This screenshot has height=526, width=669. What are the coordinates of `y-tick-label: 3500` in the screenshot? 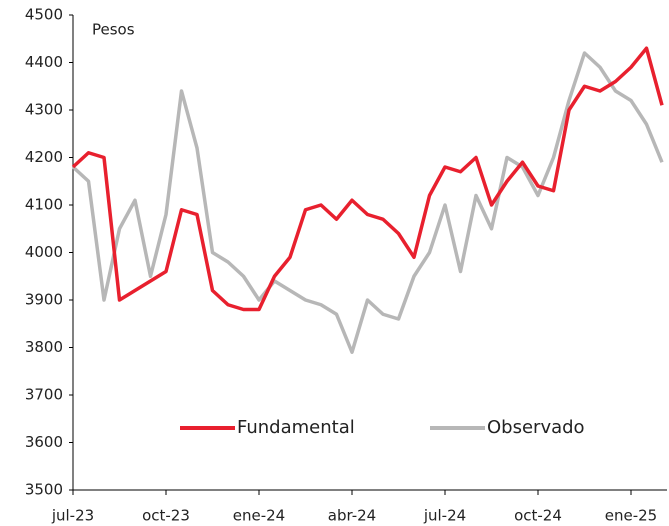 It's located at (44, 490).